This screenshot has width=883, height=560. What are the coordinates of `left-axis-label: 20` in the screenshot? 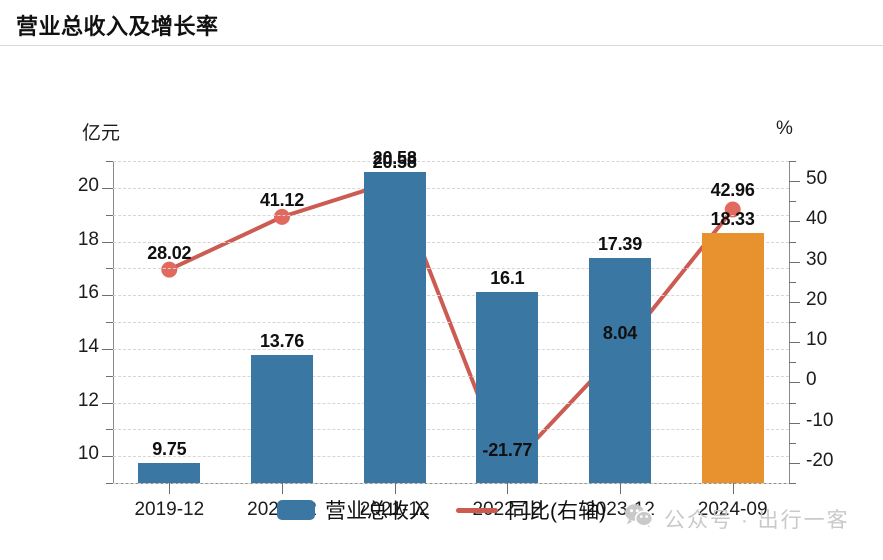 It's located at (88, 185).